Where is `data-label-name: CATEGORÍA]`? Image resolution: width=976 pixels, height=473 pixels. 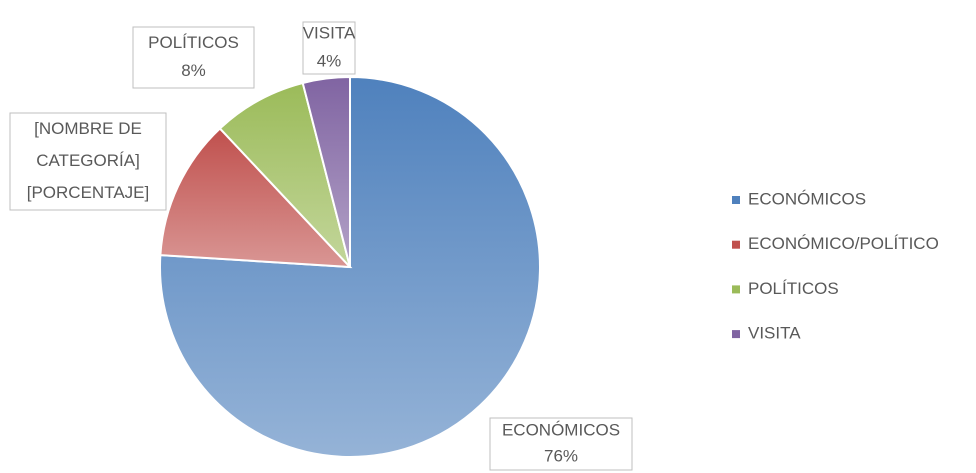
data-label-name: CATEGORÍA] is located at coordinates (88, 160).